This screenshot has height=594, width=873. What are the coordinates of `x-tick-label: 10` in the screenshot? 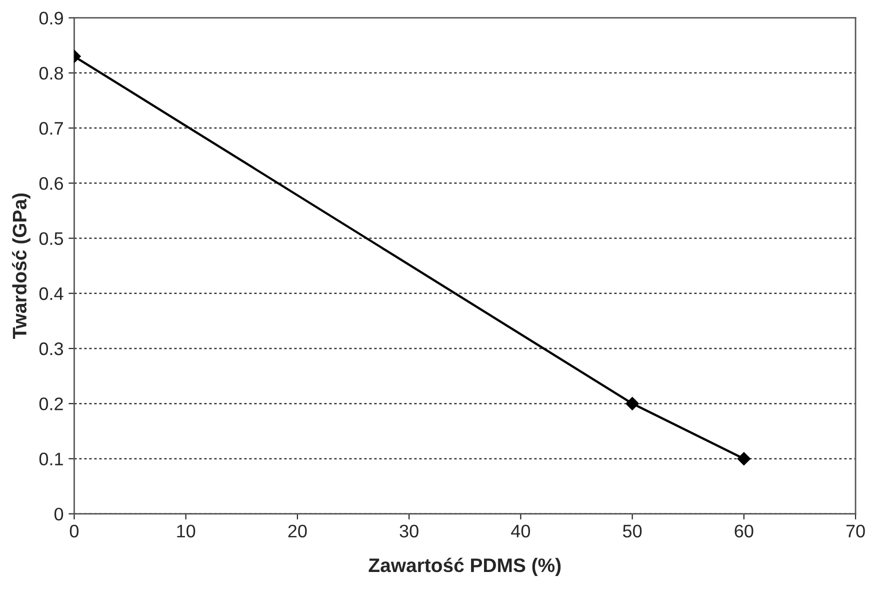 It's located at (186, 531).